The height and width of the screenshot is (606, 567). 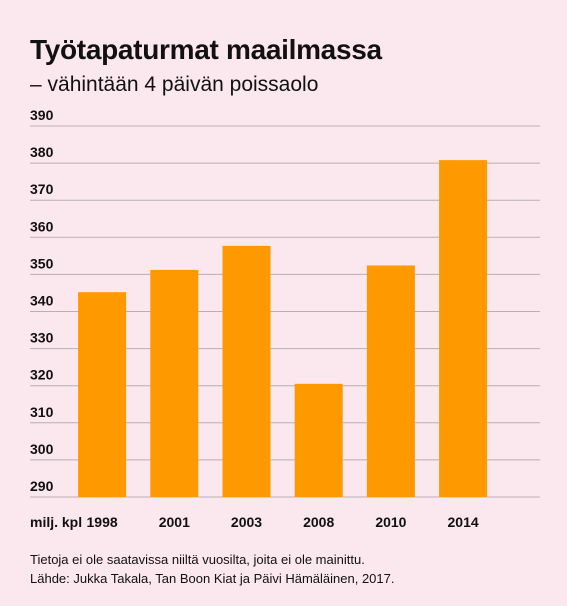 I want to click on bar-2014, so click(x=463, y=328).